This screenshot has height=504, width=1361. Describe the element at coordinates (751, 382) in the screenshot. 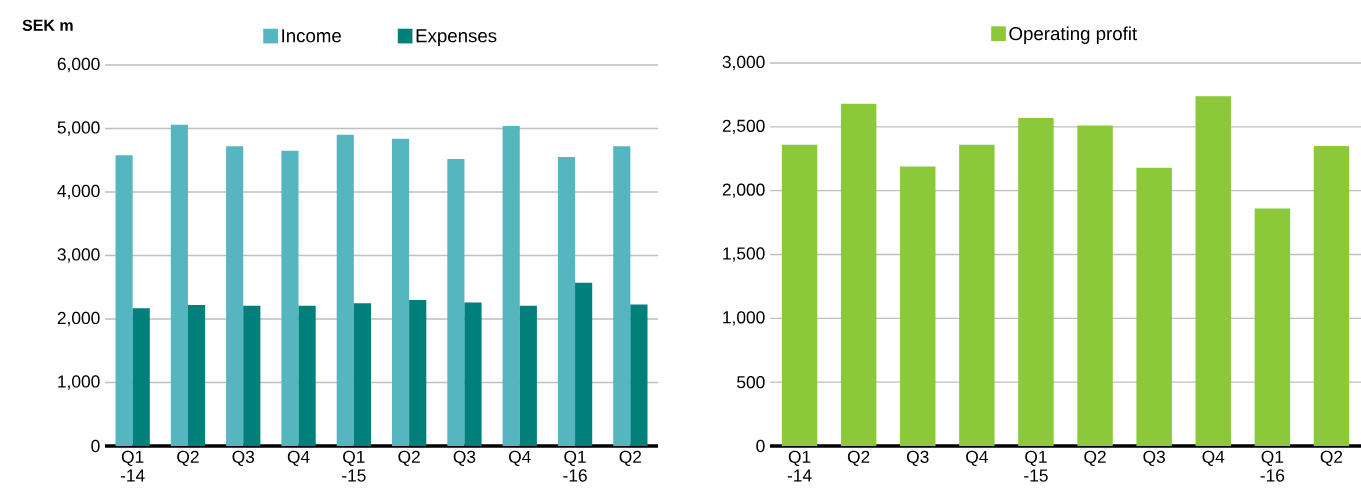

I see `y-tick-label: 500` at that location.